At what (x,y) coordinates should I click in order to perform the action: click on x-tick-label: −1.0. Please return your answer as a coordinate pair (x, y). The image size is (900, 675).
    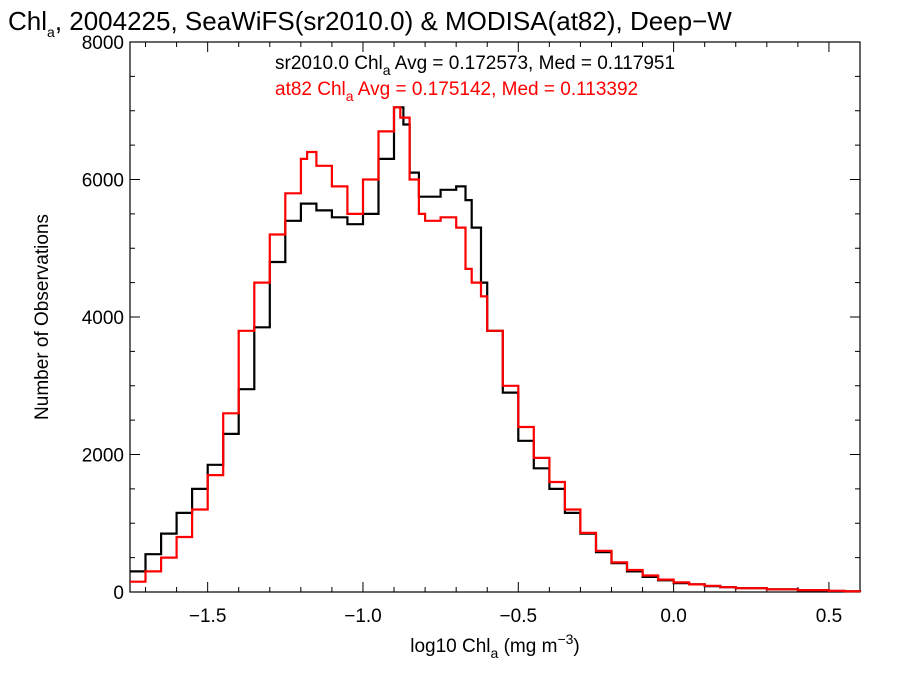
    Looking at the image, I should click on (363, 616).